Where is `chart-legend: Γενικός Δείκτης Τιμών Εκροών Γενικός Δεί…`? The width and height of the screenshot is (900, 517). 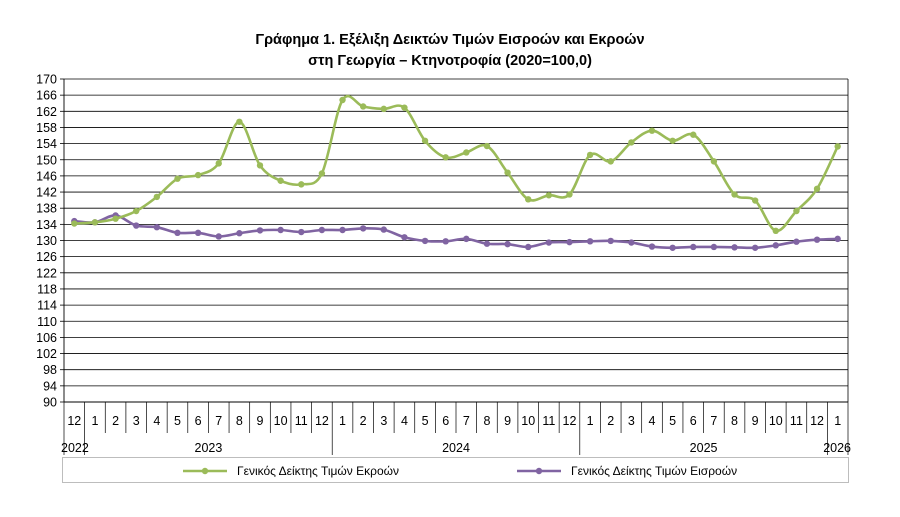
chart-legend: Γενικός Δείκτης Τιμών Εκροών Γενικός Δεί… is located at coordinates (455, 470).